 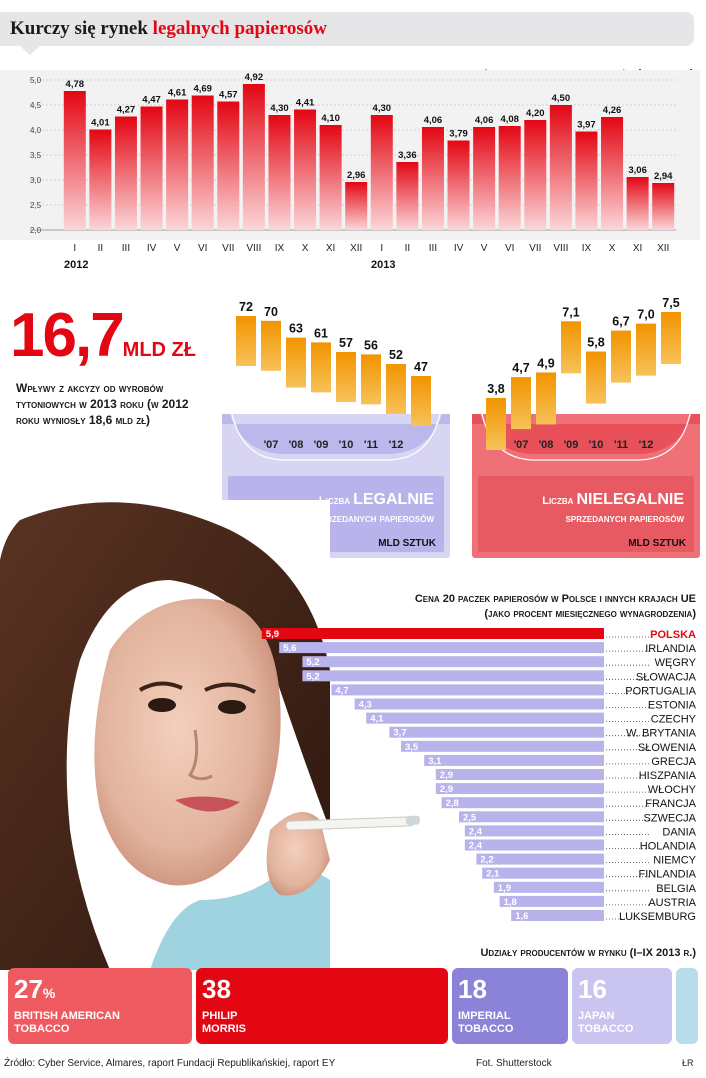 What do you see at coordinates (49, 993) in the screenshot?
I see `percent-sign: %` at bounding box center [49, 993].